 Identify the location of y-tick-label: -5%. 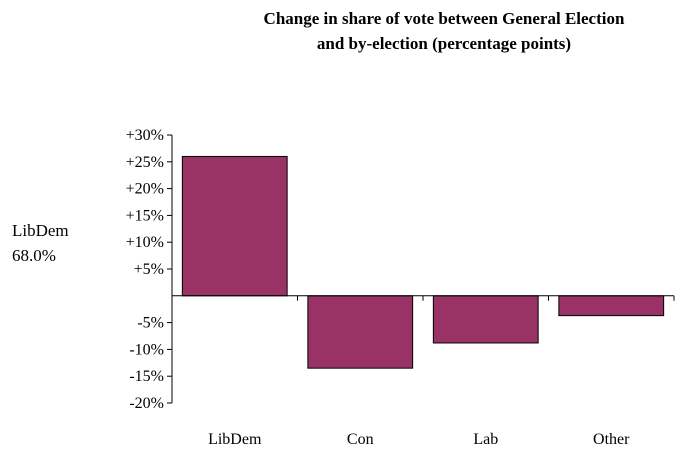
(150, 323).